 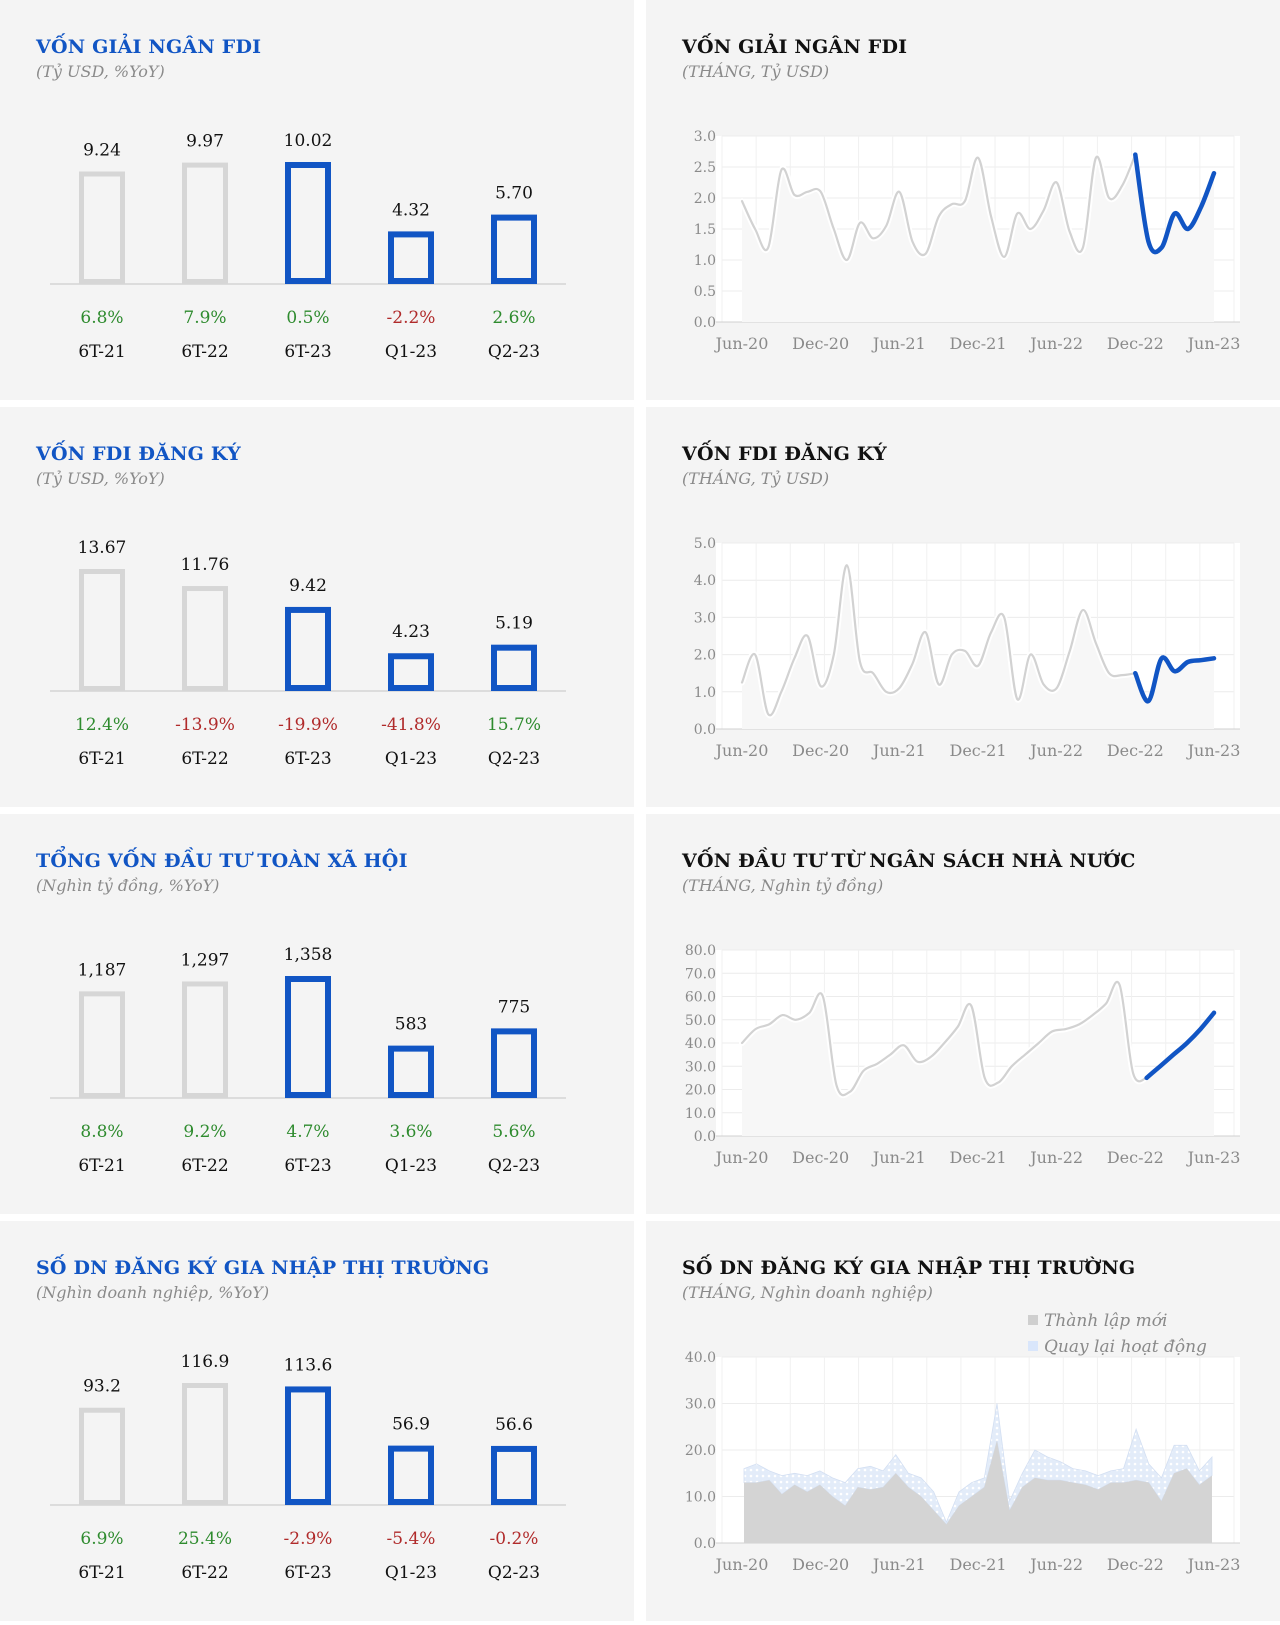 I want to click on category-label: Q2-23, so click(x=514, y=759).